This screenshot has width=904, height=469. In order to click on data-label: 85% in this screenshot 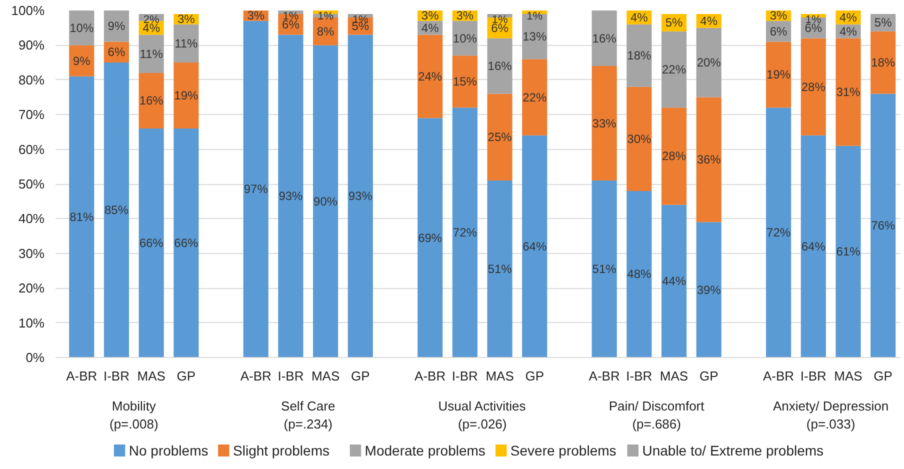, I will do `click(116, 210)`.